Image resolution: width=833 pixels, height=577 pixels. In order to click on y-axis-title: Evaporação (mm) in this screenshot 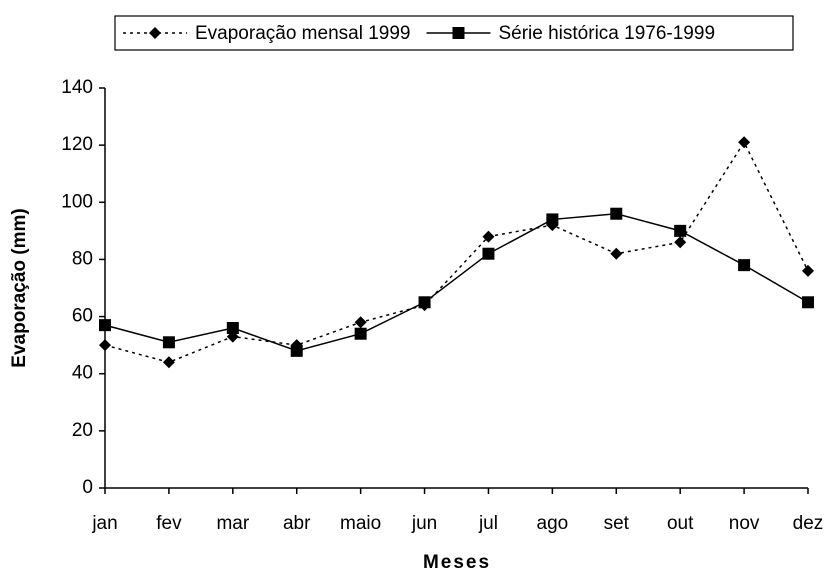, I will do `click(19, 287)`.